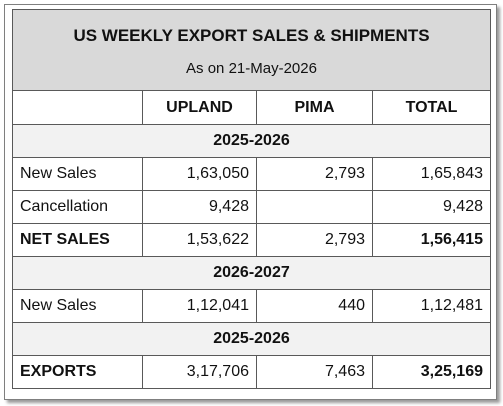 The height and width of the screenshot is (406, 503). Describe the element at coordinates (77, 107) in the screenshot. I see `empty-header` at that location.